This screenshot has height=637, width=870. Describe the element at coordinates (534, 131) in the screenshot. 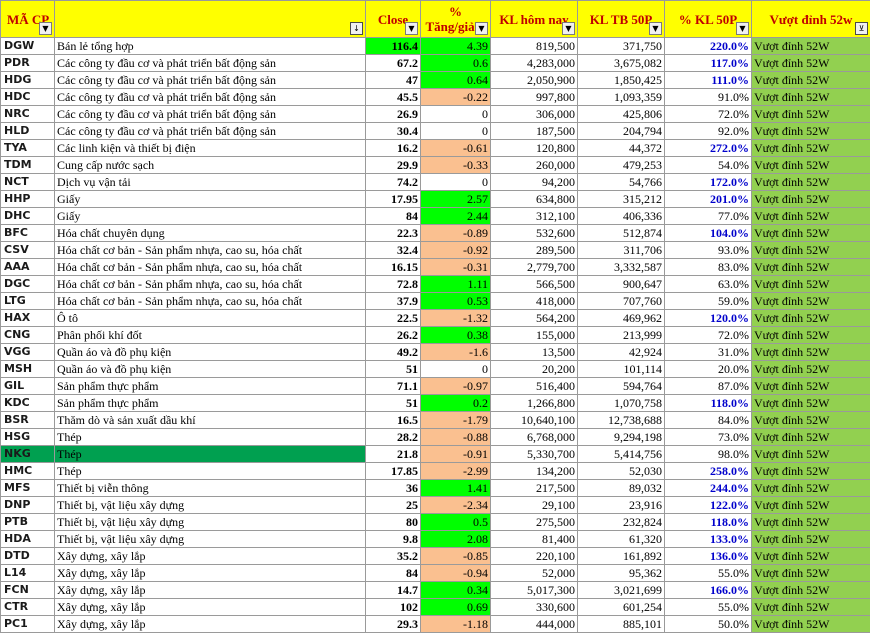

I see `cell-volume-today: 187,500` at that location.